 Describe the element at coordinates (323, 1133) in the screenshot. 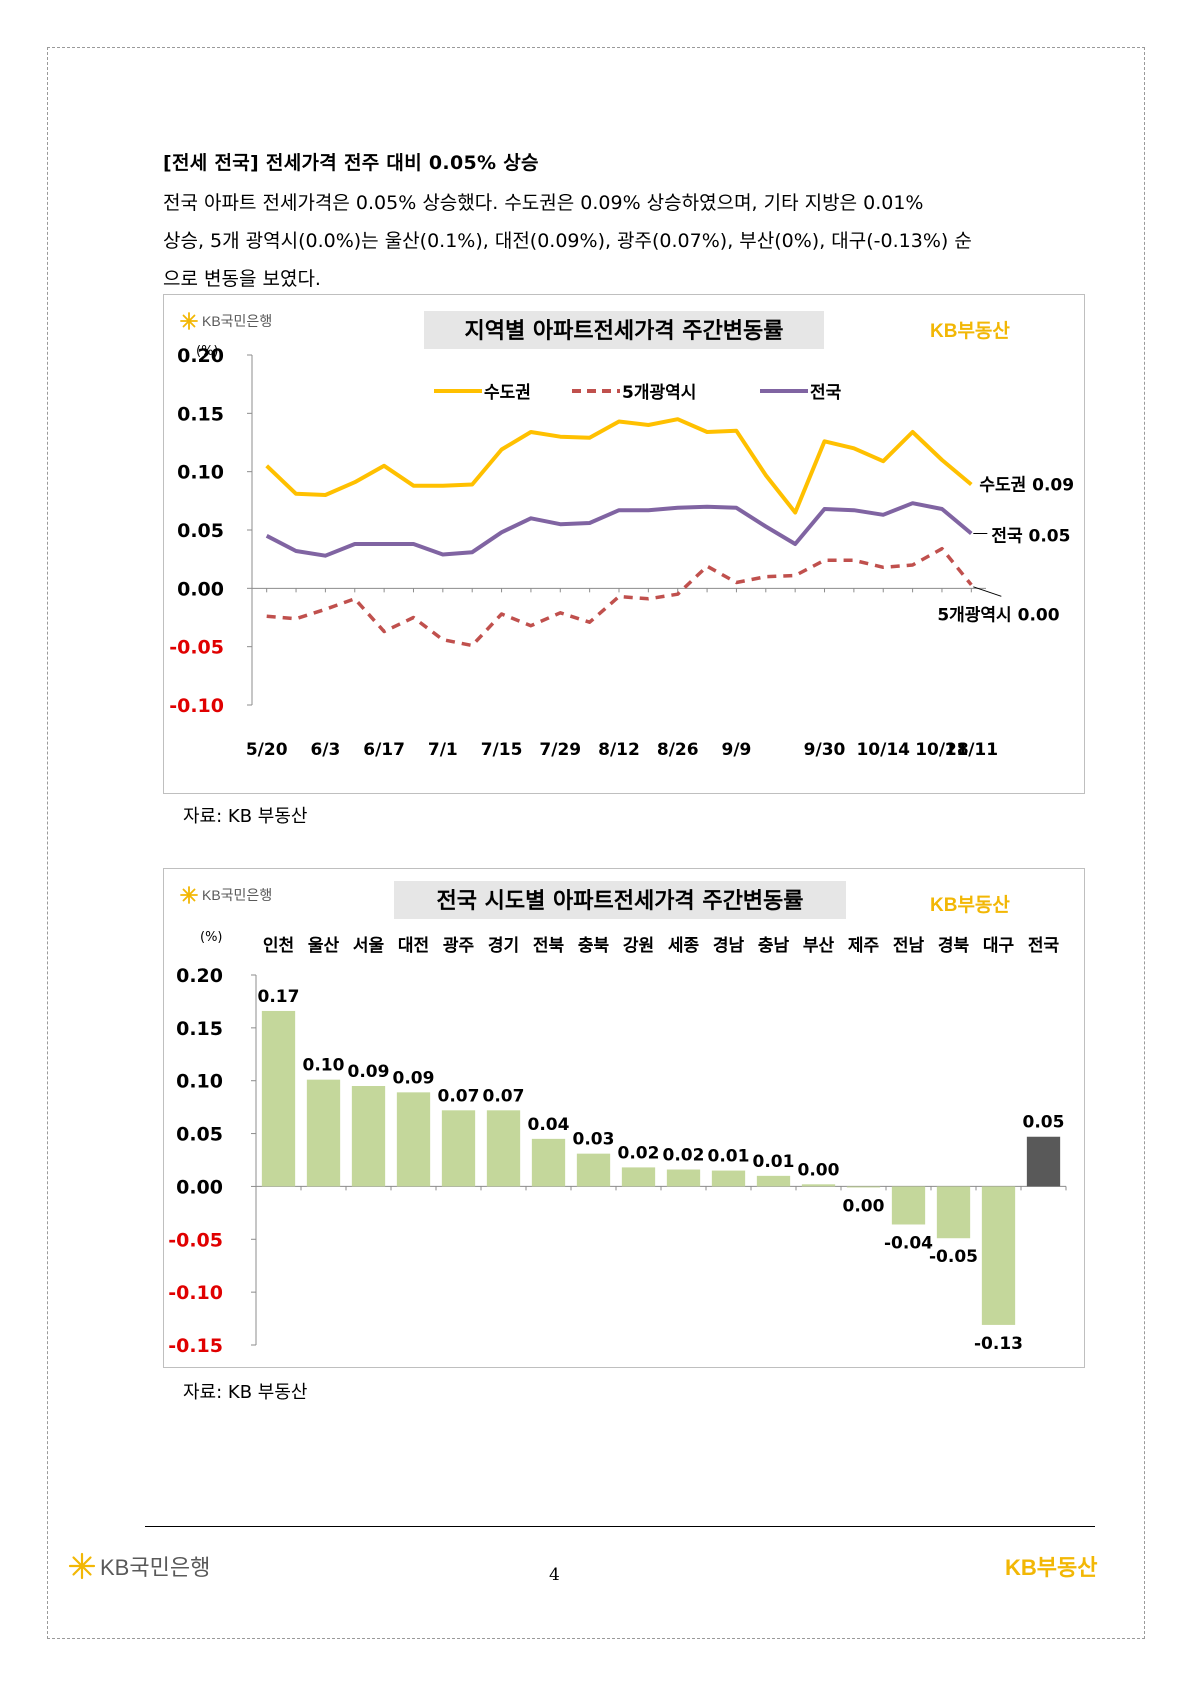

I see `bar-울산` at that location.